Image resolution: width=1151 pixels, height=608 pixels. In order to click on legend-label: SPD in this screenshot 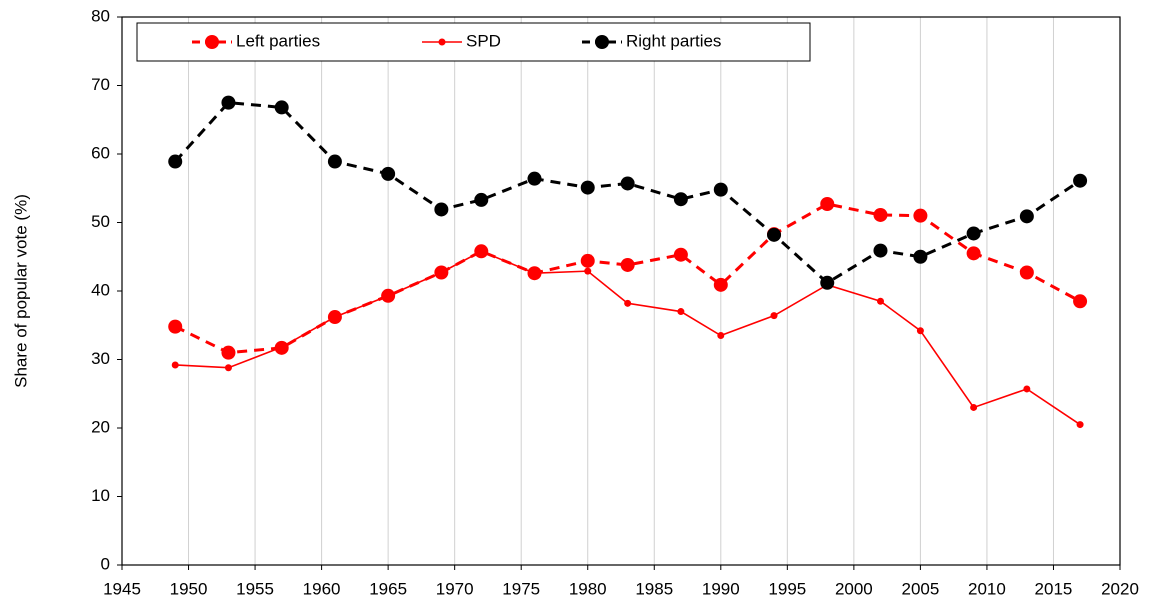, I will do `click(483, 40)`.